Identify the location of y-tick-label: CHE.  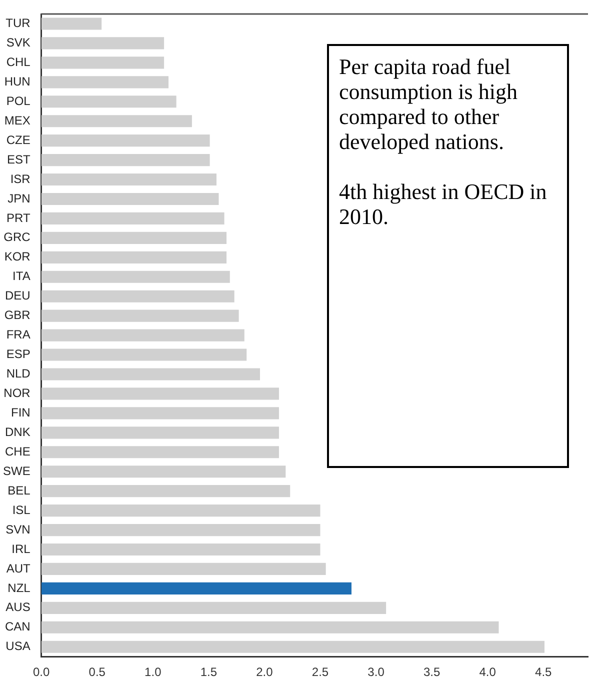
(17, 451).